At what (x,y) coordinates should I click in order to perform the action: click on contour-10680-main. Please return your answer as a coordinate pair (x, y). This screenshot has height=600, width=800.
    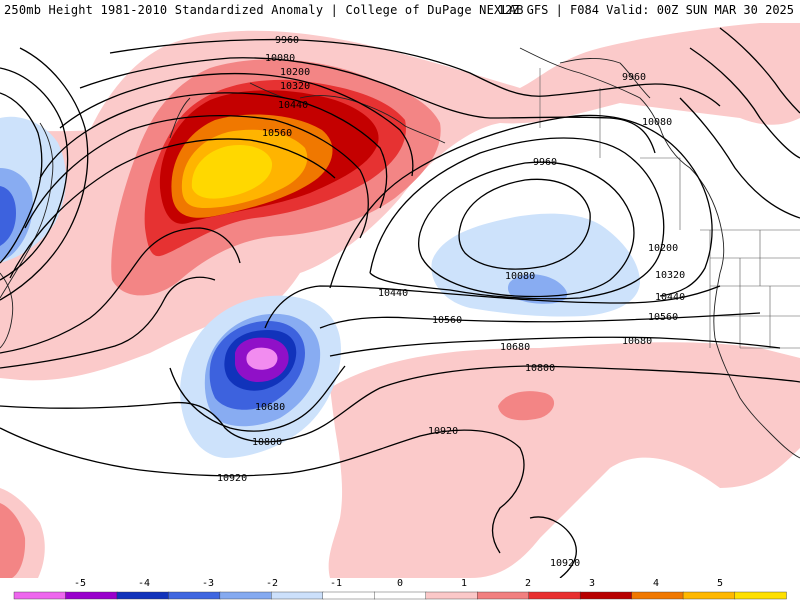
    Looking at the image, I should click on (108, 322).